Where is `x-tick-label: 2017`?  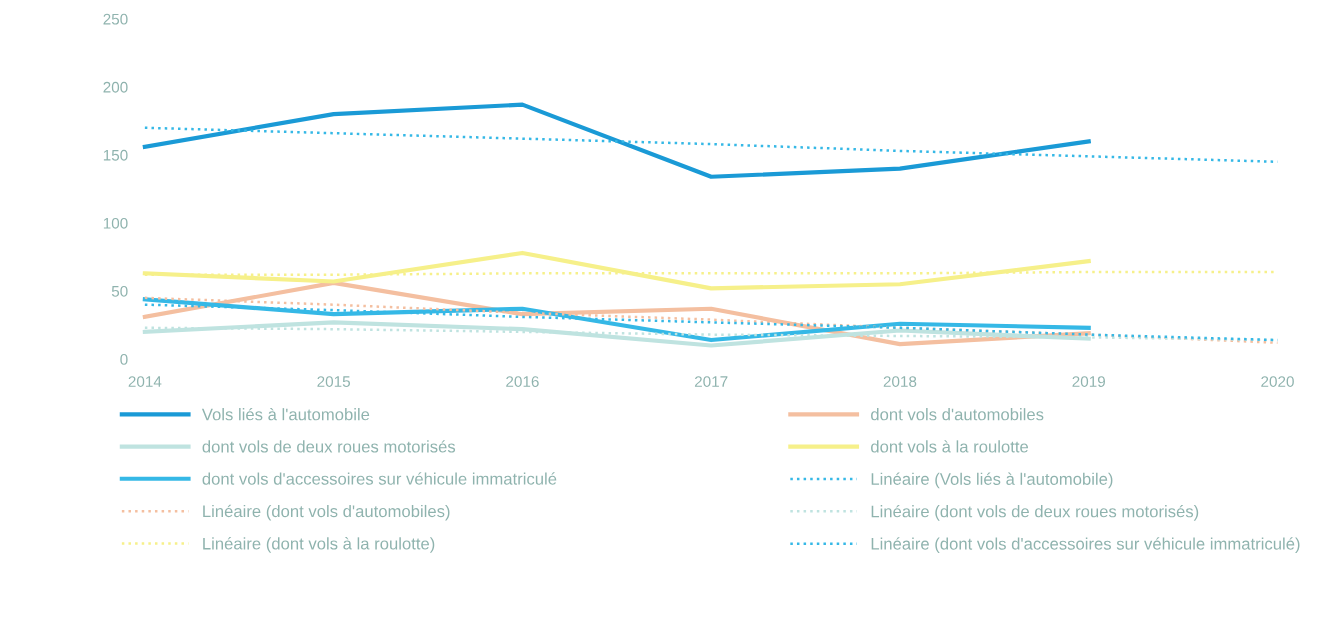
x-tick-label: 2017 is located at coordinates (711, 381).